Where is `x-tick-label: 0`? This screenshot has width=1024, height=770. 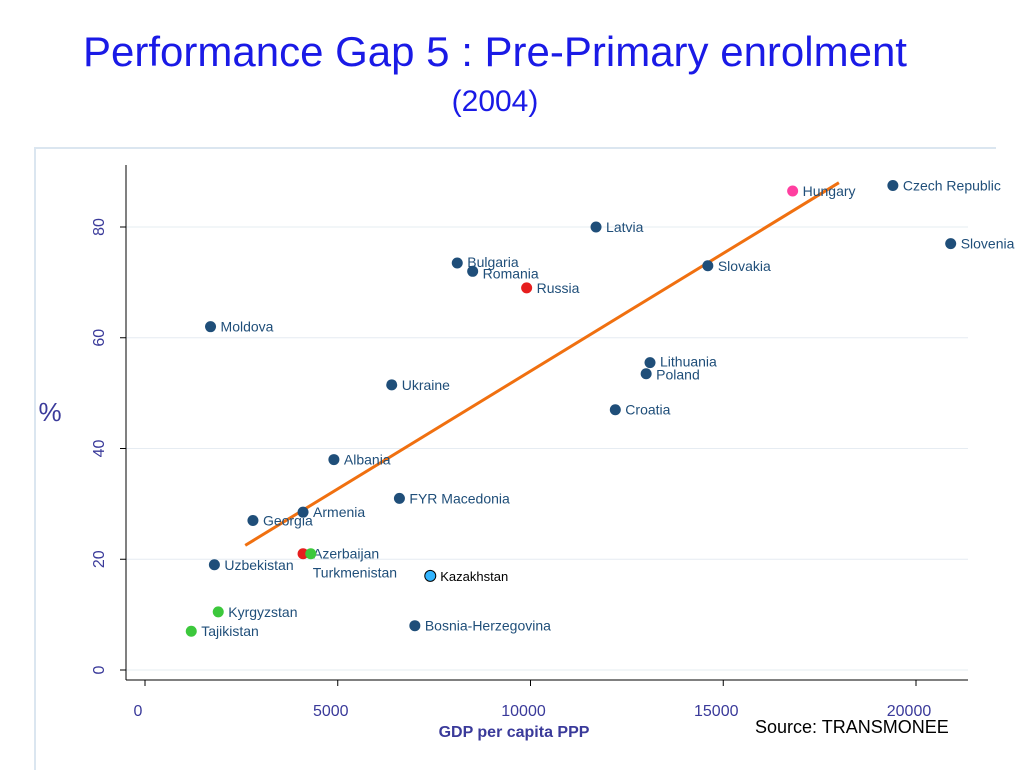 x-tick-label: 0 is located at coordinates (138, 711).